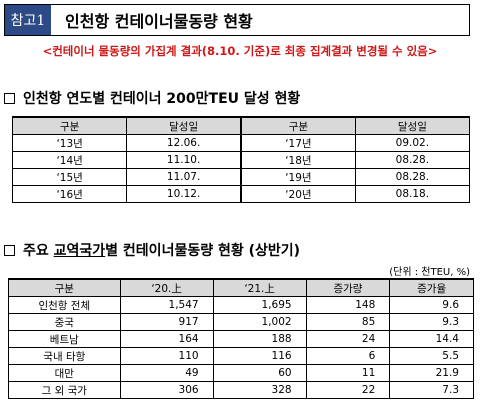  I want to click on section2-title-underlined: 교역국가, so click(79, 251).